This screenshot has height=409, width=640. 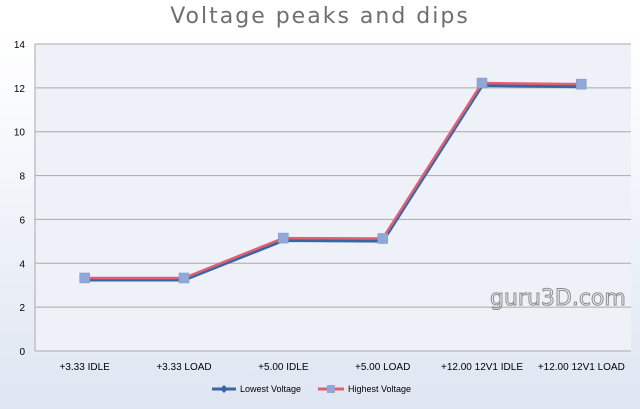 I want to click on y-tick-label: 12, so click(x=20, y=89).